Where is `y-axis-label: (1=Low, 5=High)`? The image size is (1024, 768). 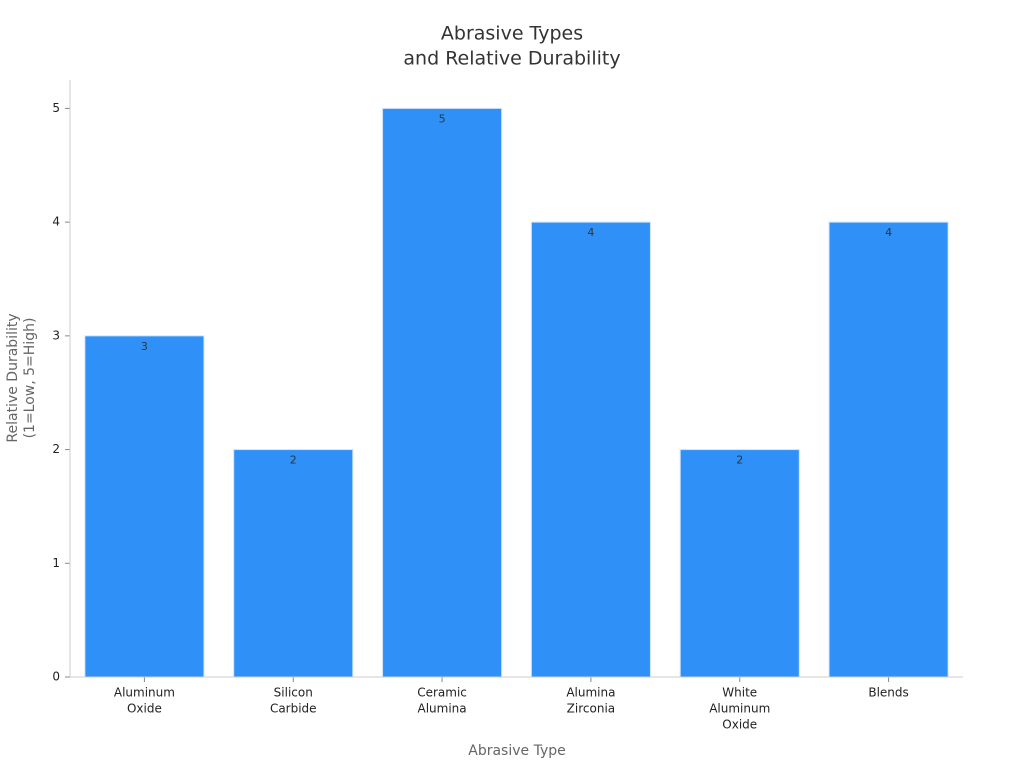 y-axis-label: (1=Low, 5=High) is located at coordinates (30, 378).